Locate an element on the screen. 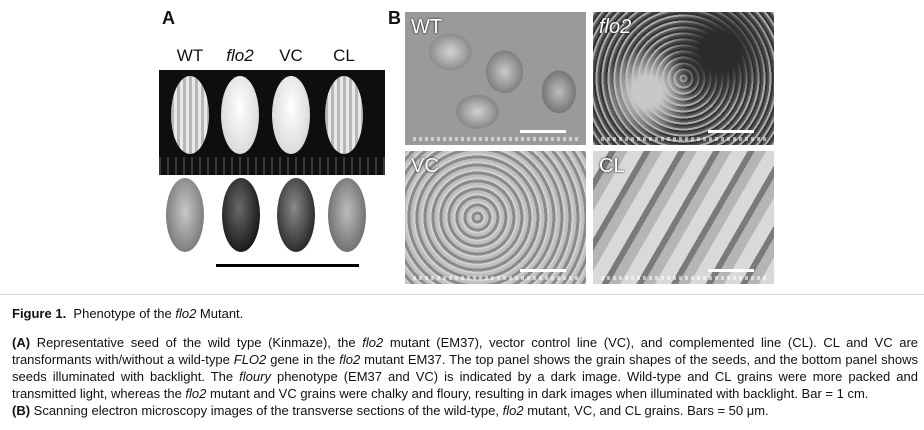 This screenshot has width=924, height=430. label-cl: CL is located at coordinates (344, 55).